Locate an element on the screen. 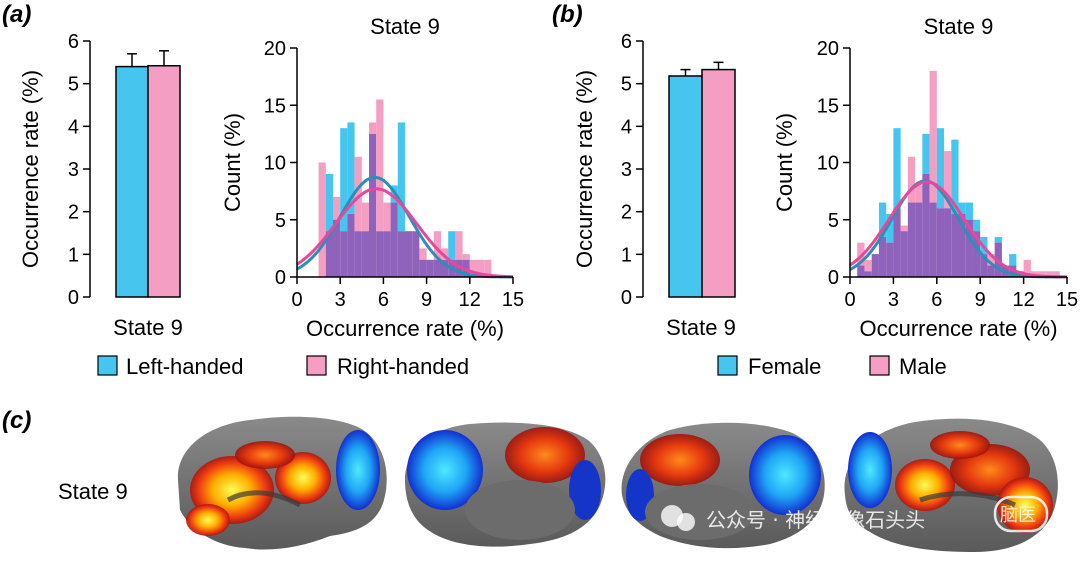 This screenshot has width=1080, height=563. fit-curve-male is located at coordinates (958, 229).